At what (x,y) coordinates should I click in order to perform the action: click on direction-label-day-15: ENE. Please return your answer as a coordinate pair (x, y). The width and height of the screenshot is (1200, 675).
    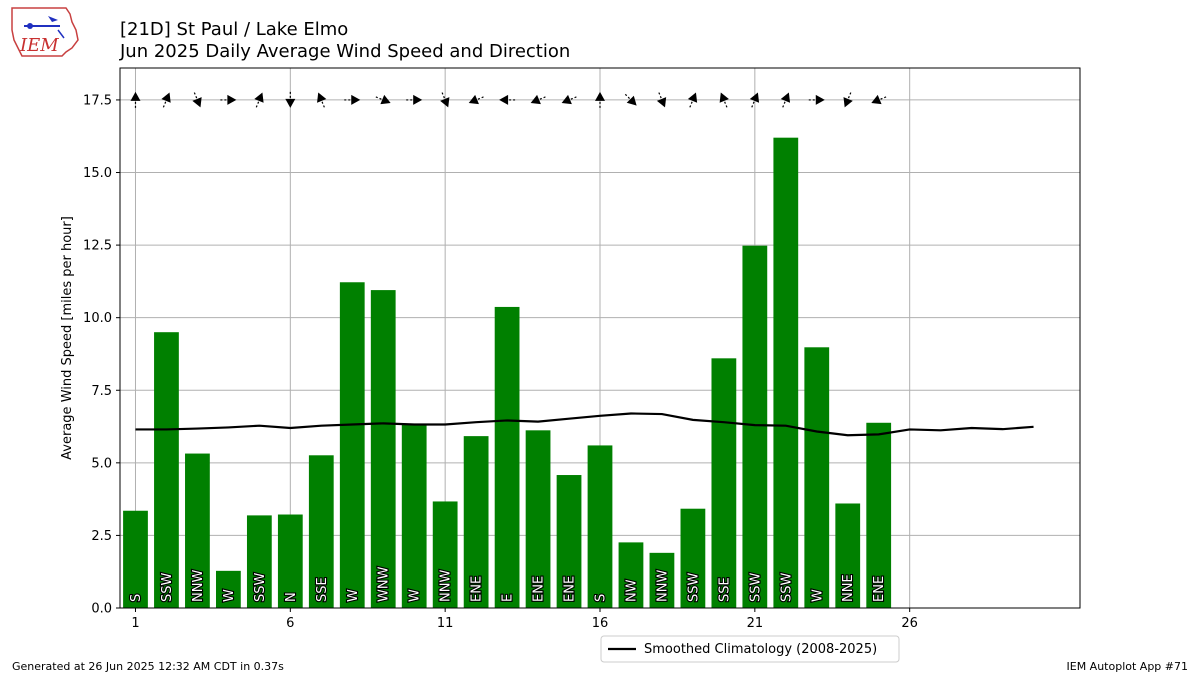
    Looking at the image, I should click on (570, 589).